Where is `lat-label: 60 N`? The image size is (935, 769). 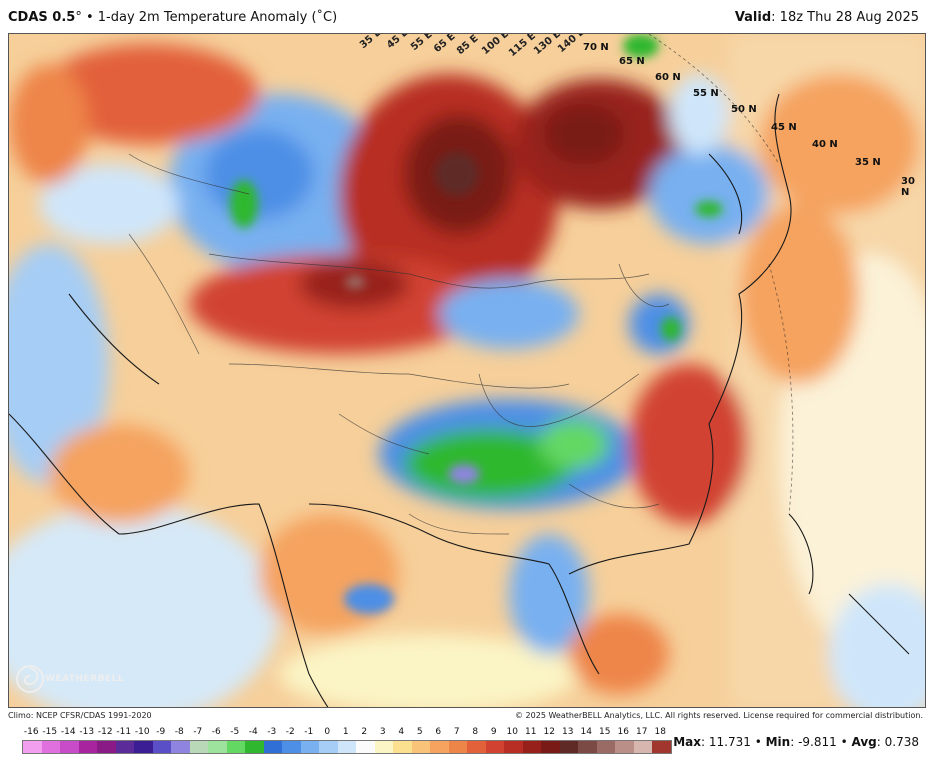 lat-label: 60 N is located at coordinates (668, 77).